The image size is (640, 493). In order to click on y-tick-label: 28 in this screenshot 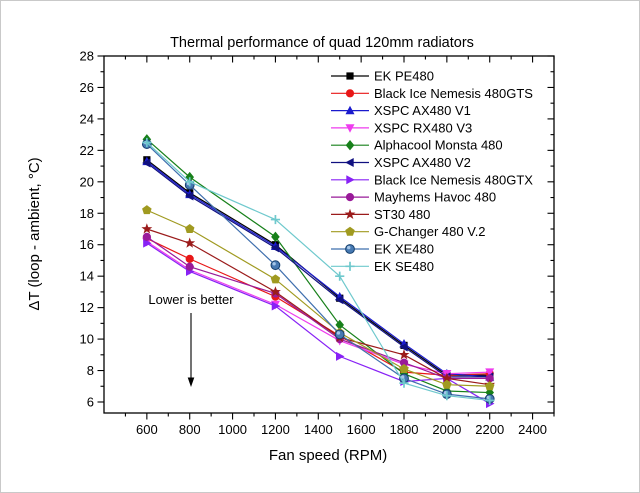, I will do `click(87, 56)`.